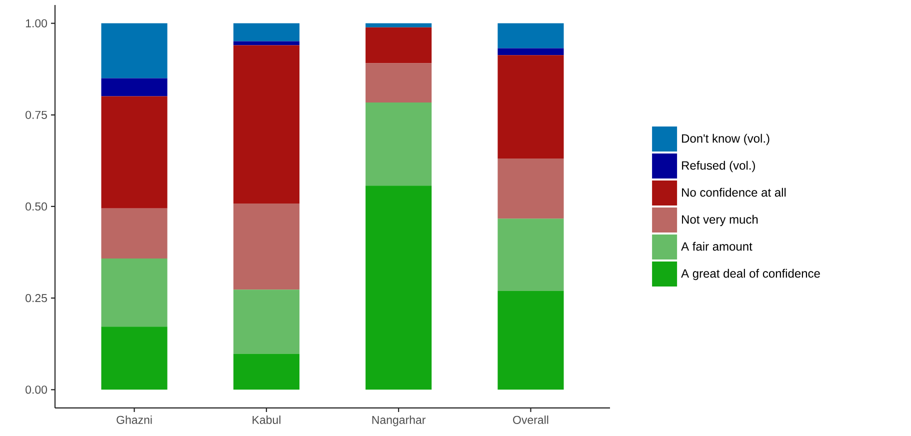 The image size is (911, 436). Describe the element at coordinates (750, 274) in the screenshot. I see `legend-label: A great deal of confidence` at that location.